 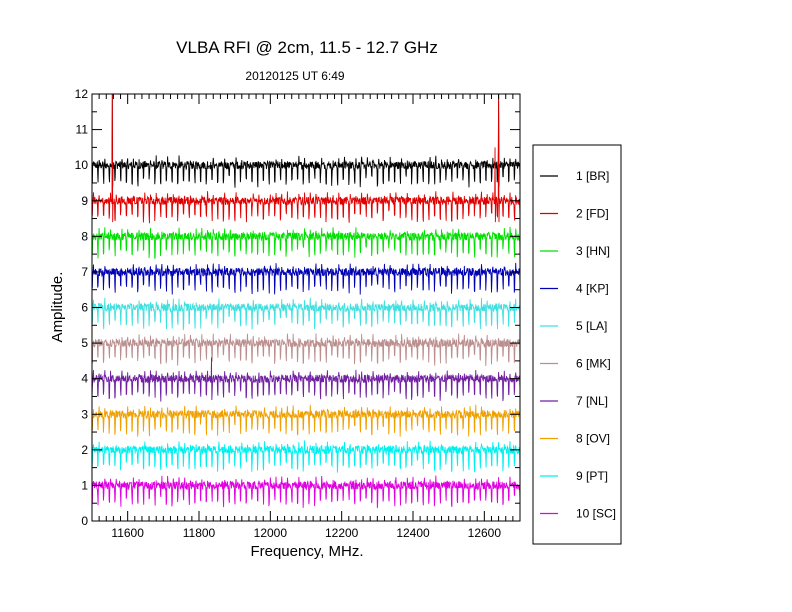 What do you see at coordinates (592, 176) in the screenshot?
I see `legend-label-1: 1 [BR]` at bounding box center [592, 176].